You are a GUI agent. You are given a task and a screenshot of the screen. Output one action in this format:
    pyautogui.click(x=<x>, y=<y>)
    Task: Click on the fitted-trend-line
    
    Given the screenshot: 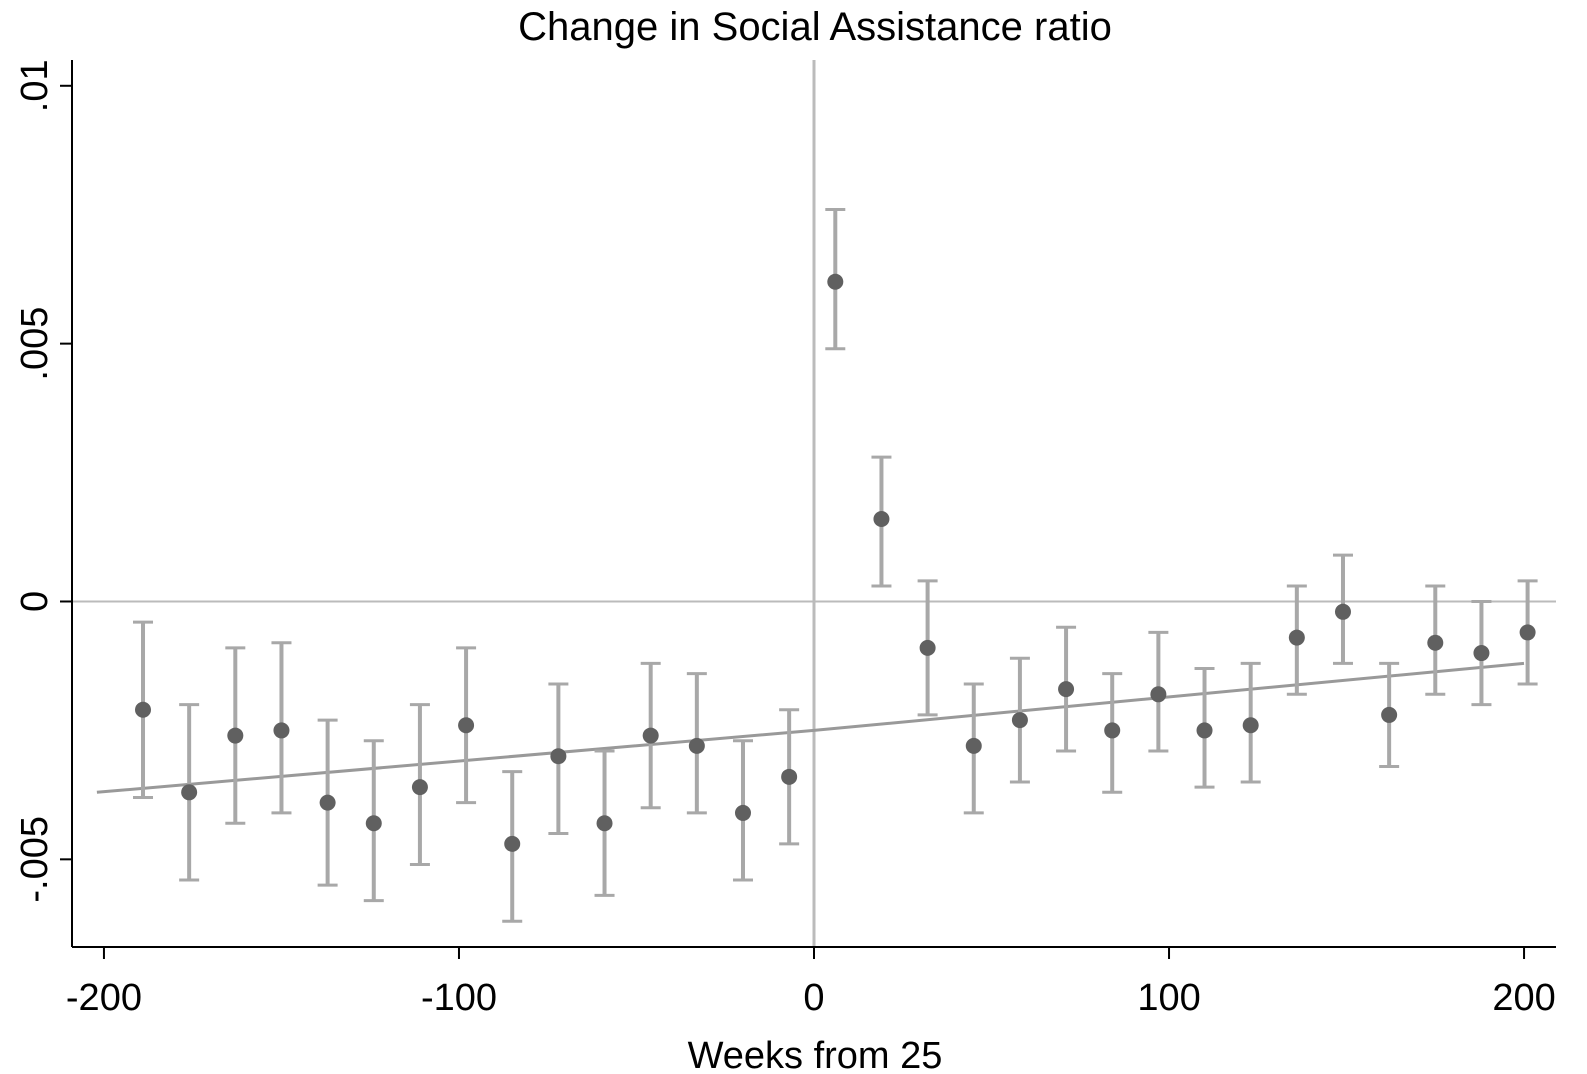 What is the action you would take?
    pyautogui.click(x=810, y=727)
    